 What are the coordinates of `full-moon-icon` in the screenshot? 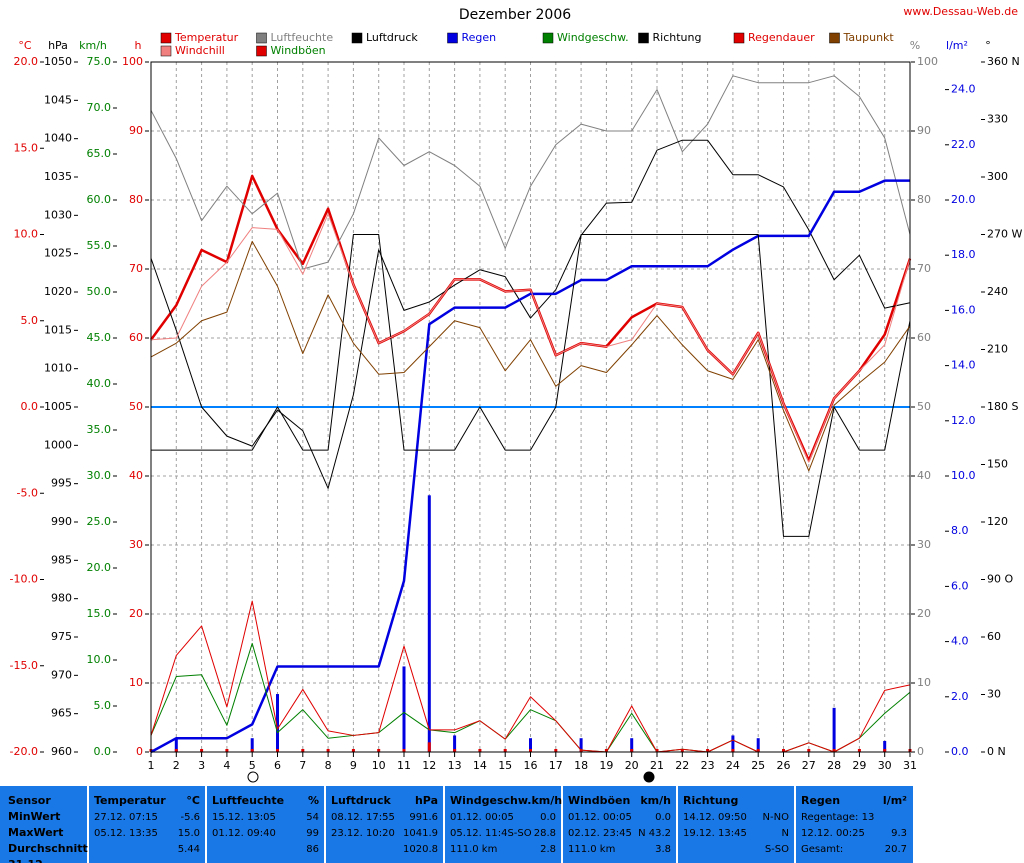 It's located at (253, 777).